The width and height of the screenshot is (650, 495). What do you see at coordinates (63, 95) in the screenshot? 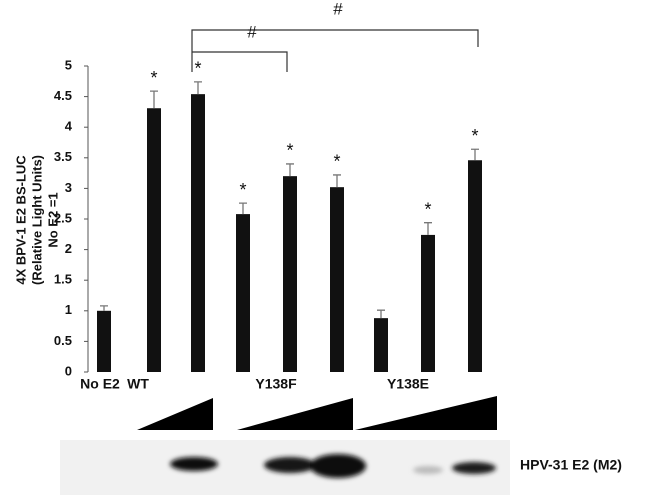
I see `y-tick-label: 4.5` at bounding box center [63, 95].